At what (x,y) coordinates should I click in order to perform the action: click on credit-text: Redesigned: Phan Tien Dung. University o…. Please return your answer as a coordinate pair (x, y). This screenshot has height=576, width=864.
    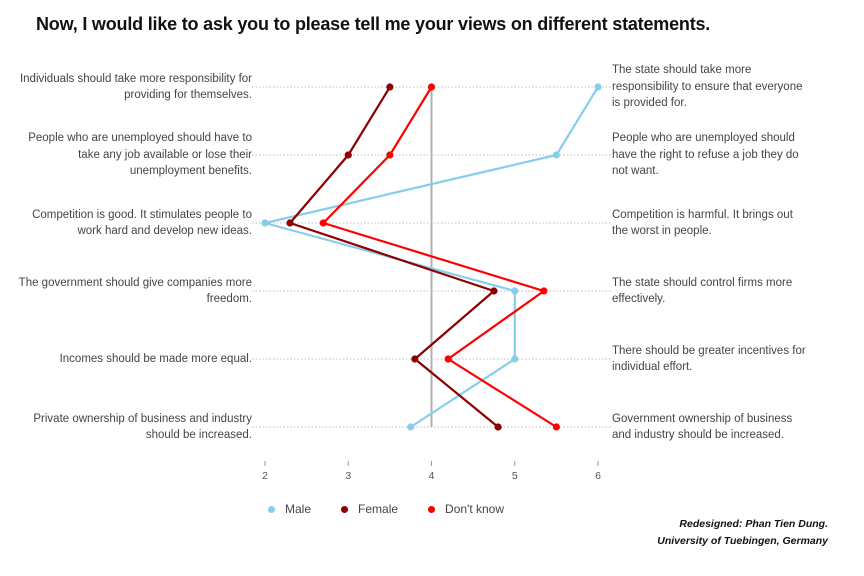
    Looking at the image, I should click on (742, 533).